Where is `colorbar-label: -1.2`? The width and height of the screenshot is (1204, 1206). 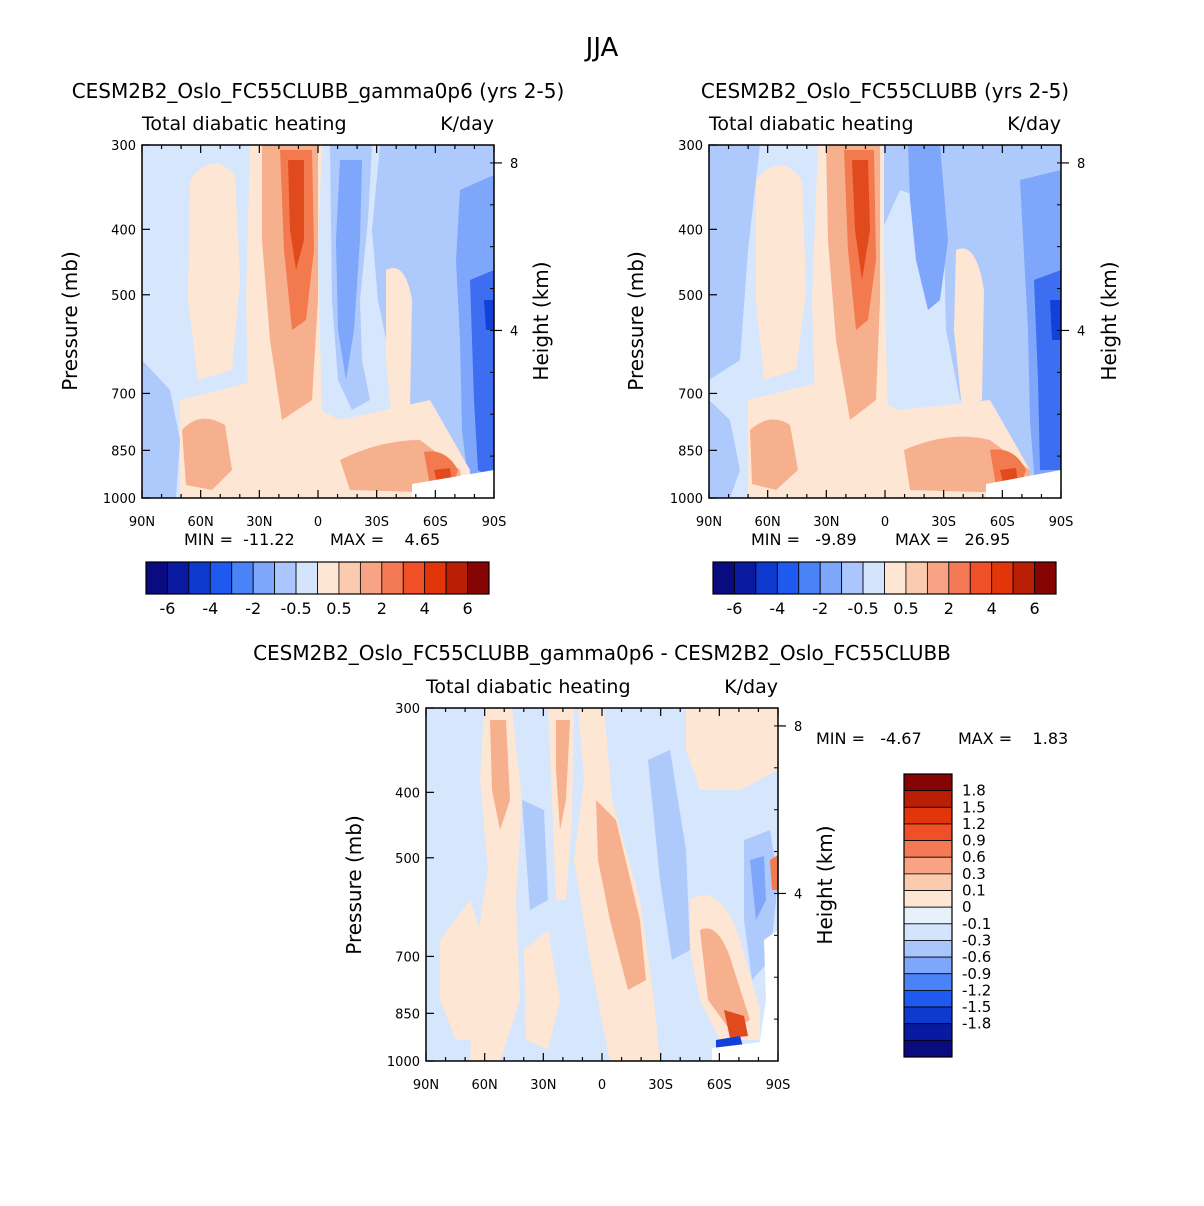 colorbar-label: -1.2 is located at coordinates (976, 990).